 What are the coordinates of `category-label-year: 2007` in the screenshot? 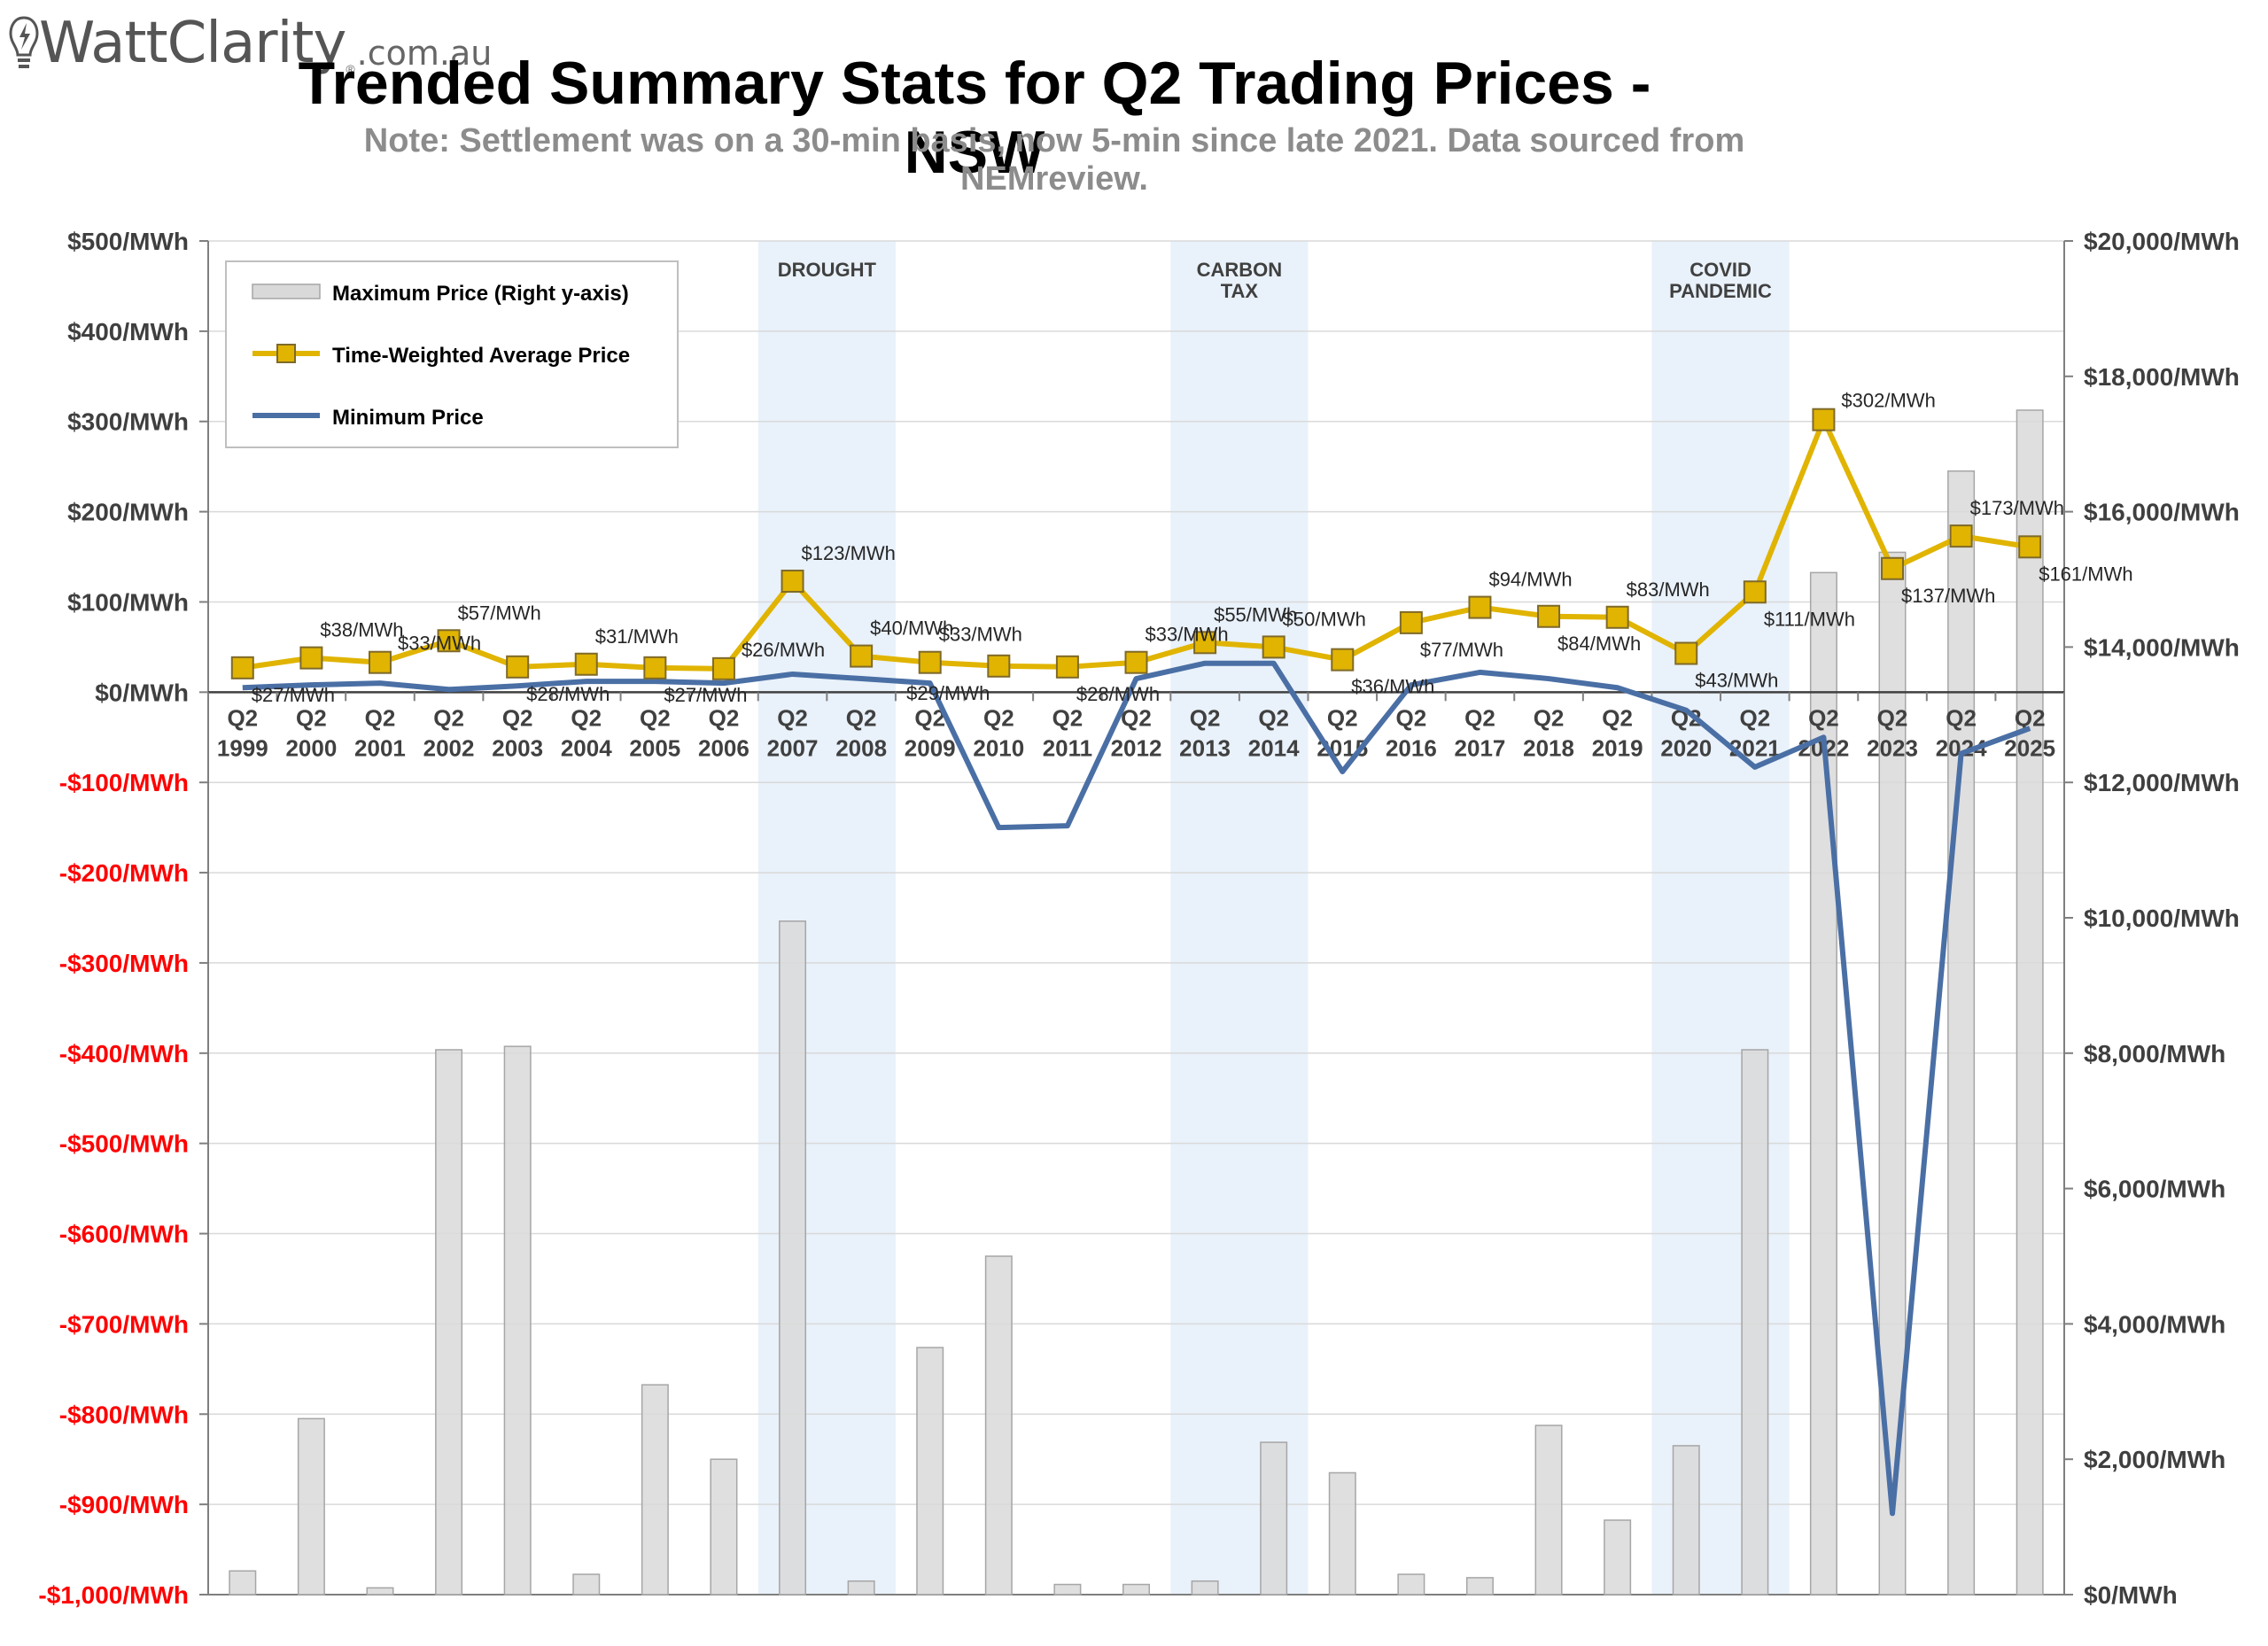 It's located at (793, 747).